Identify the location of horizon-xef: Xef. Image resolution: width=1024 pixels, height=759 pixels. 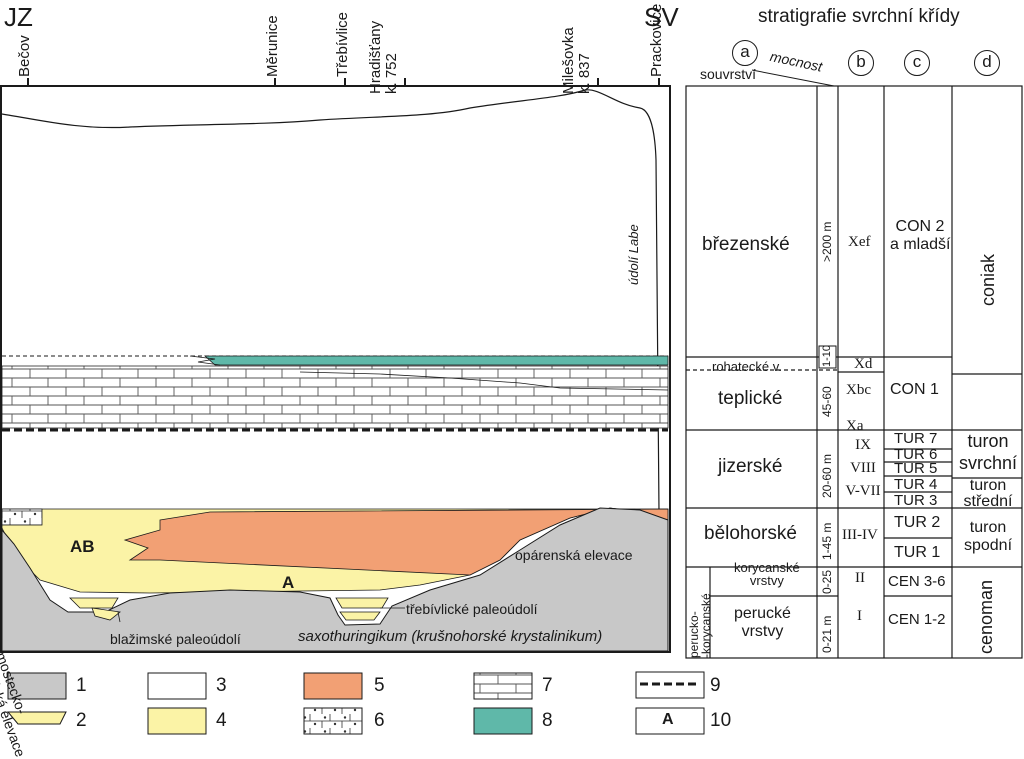
(859, 242).